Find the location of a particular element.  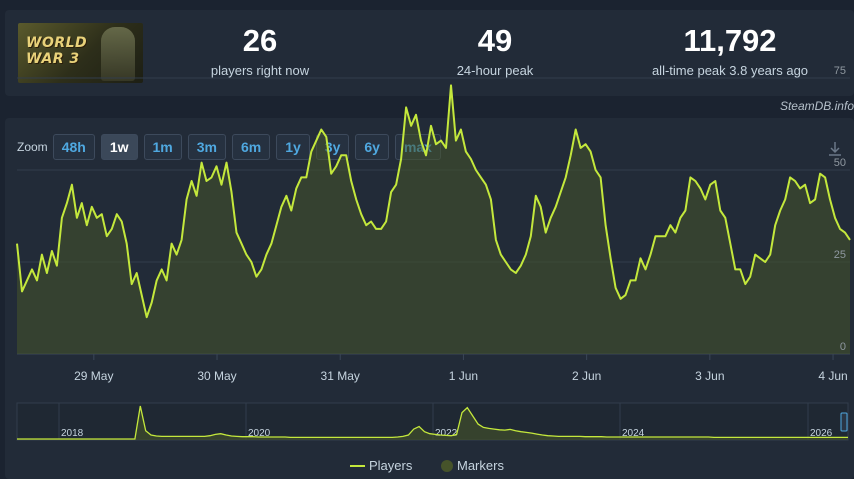

x-tick-label: 31 May is located at coordinates (340, 376).